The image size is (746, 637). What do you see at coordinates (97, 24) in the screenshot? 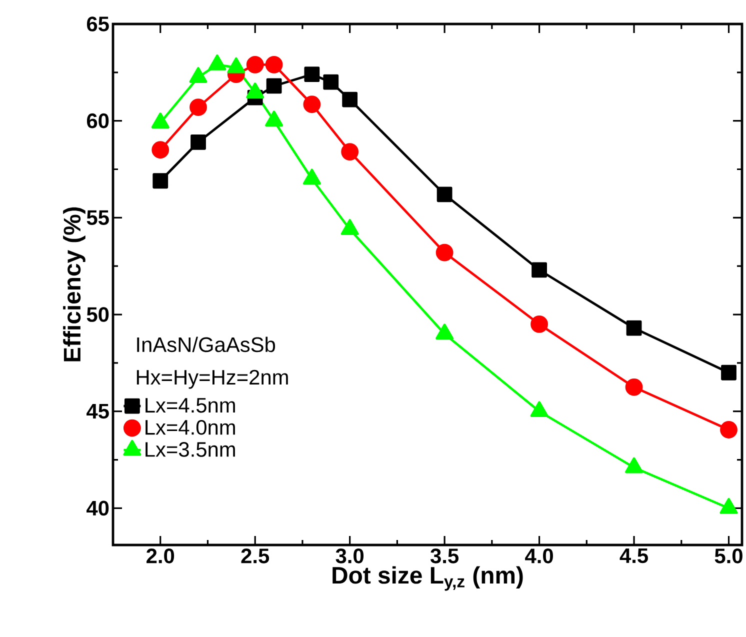
I see `y-tick-label: 65` at bounding box center [97, 24].